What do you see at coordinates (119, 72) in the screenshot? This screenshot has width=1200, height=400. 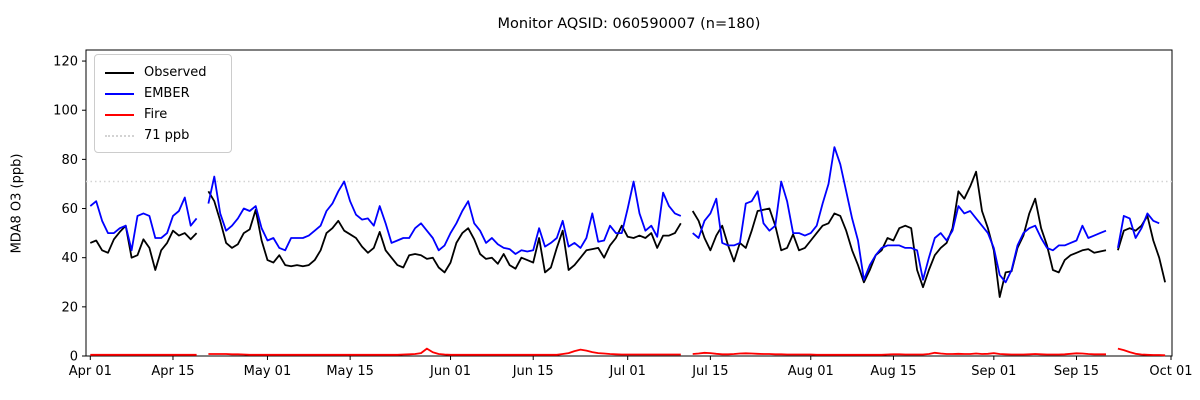 I see `observed-line-swatch` at bounding box center [119, 72].